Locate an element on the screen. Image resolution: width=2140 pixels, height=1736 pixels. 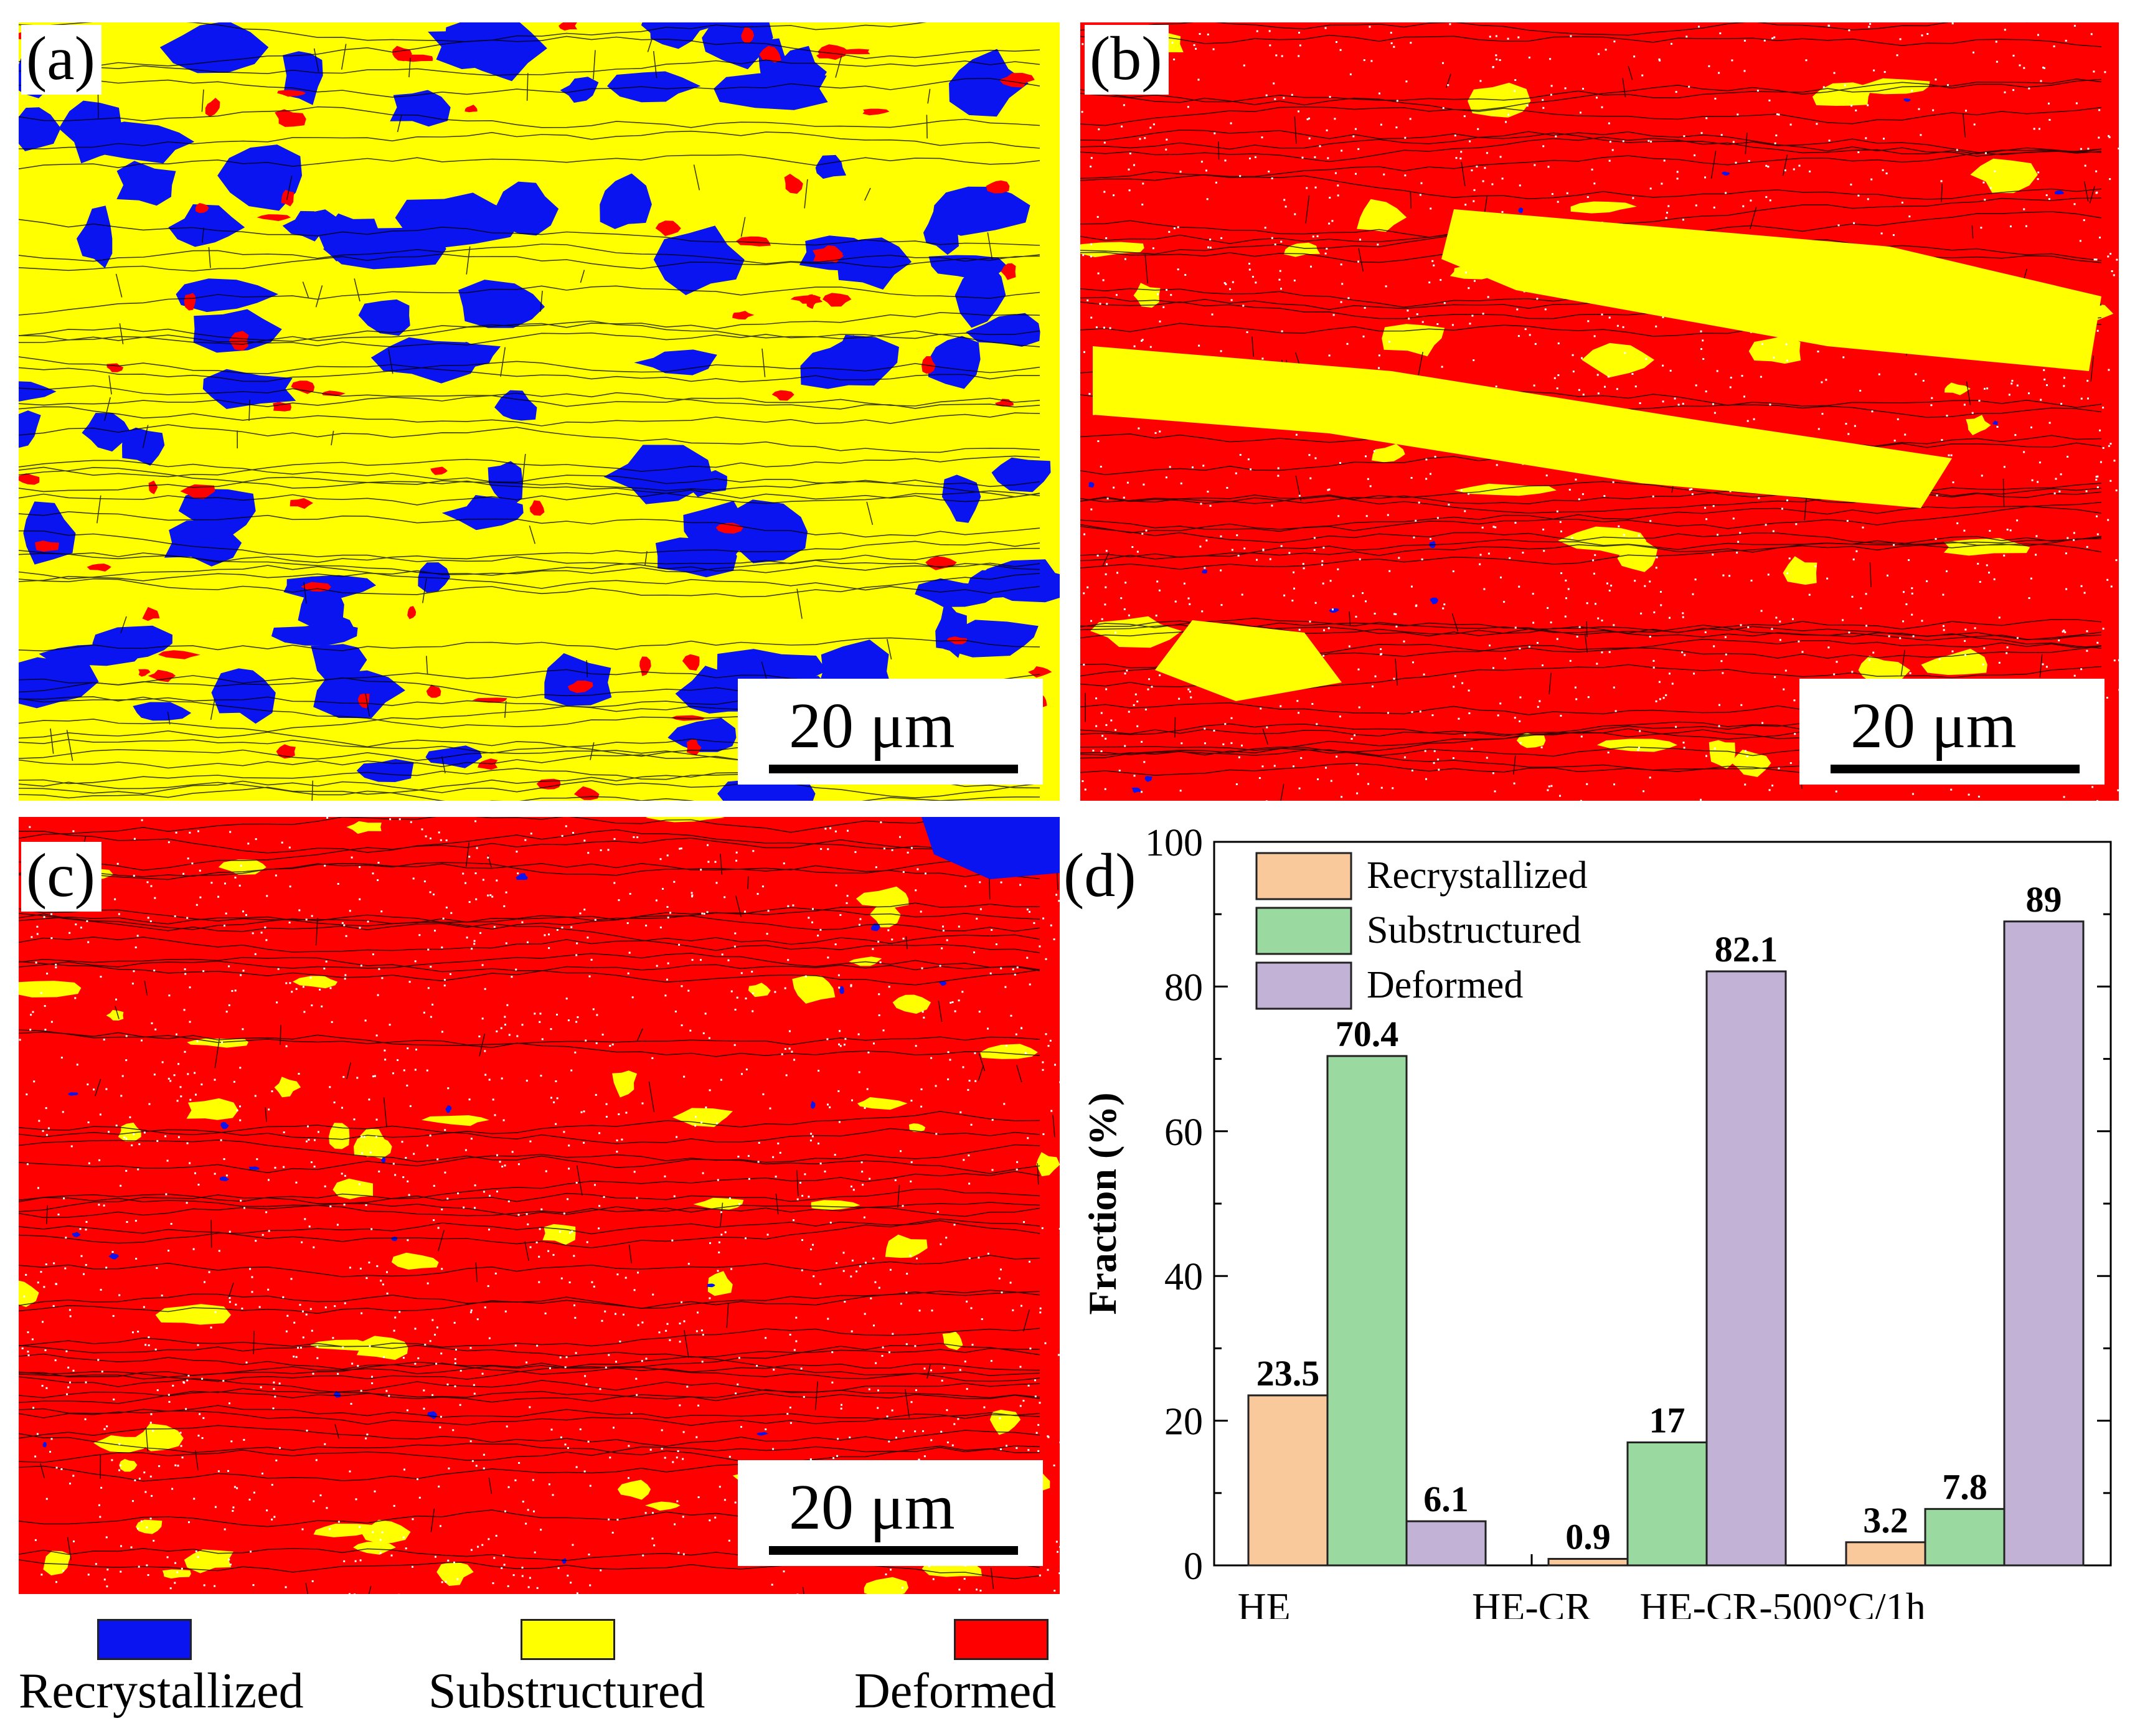
scale-bar-a is located at coordinates (893, 769).